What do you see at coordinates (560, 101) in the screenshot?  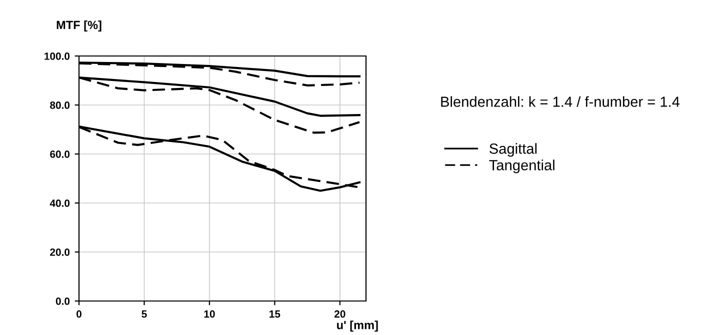 I see `text: Blendenzahl: k = 1.4 / f-number = 1.4` at bounding box center [560, 101].